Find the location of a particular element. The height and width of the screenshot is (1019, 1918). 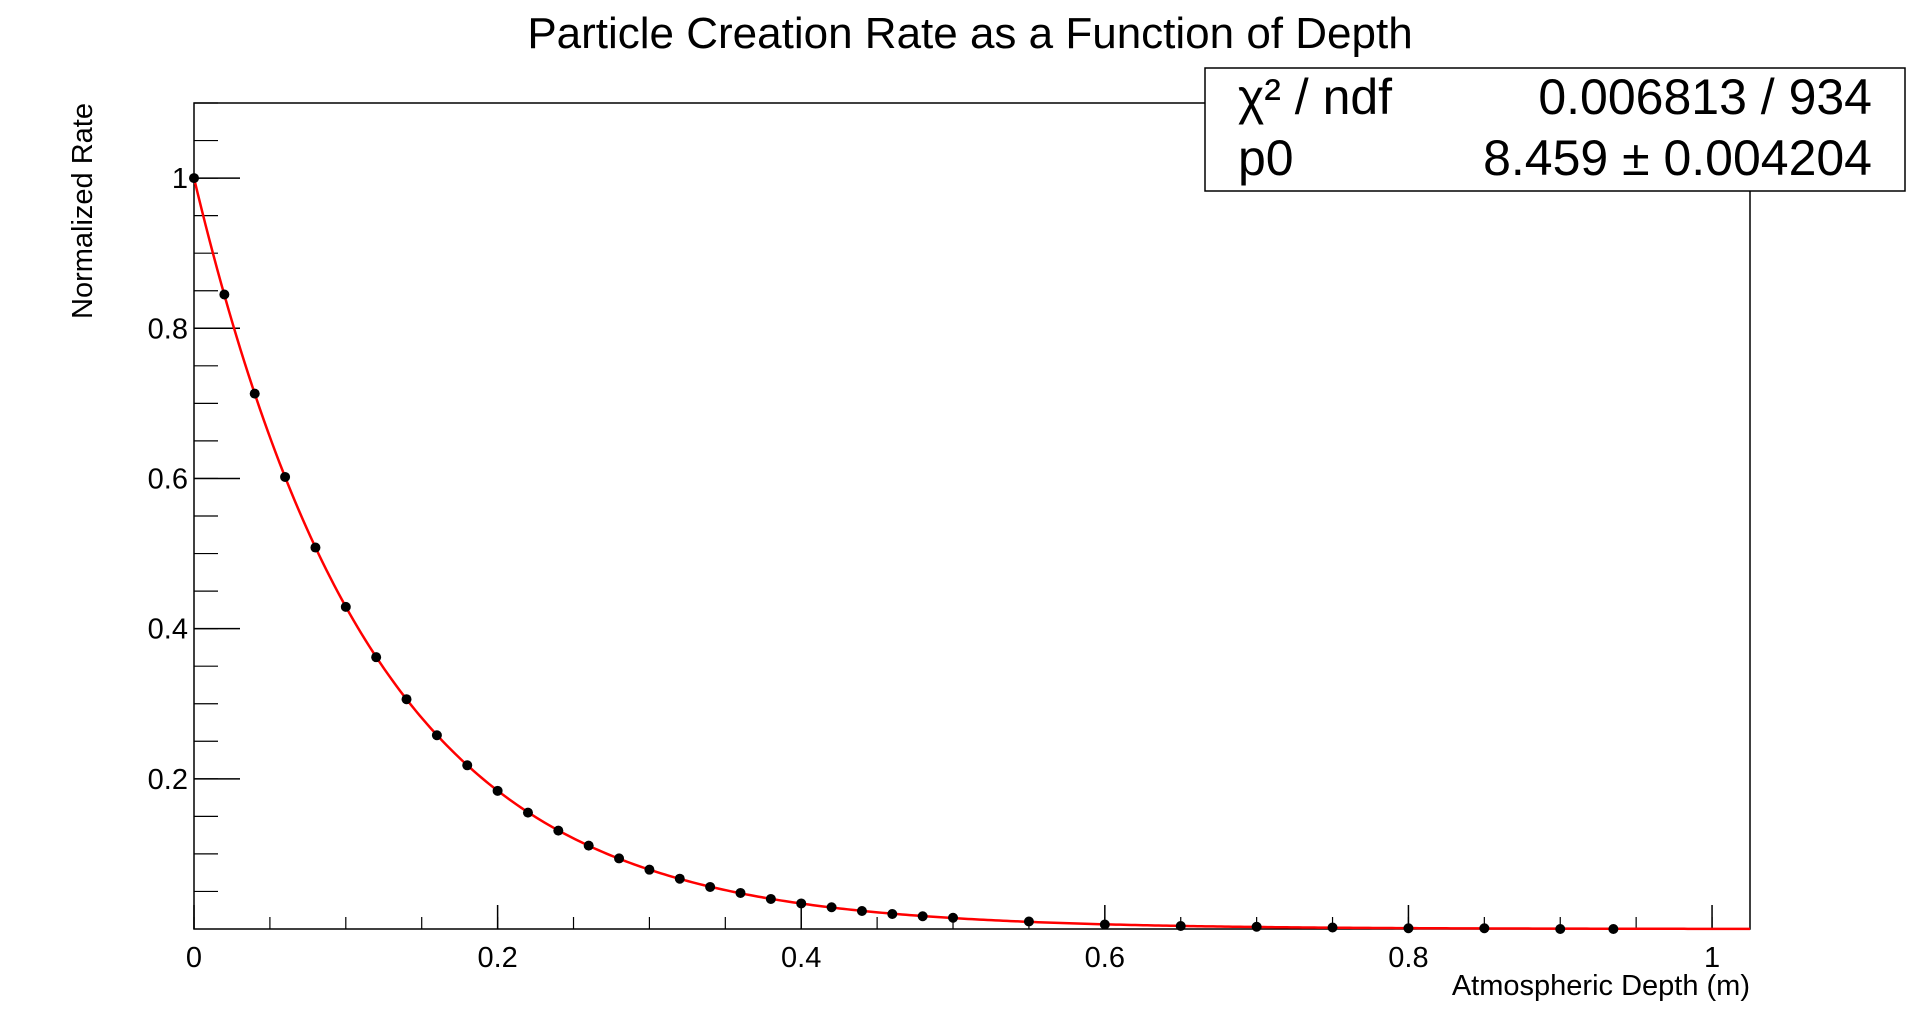

y-tick-label: 0.6 is located at coordinates (168, 479).